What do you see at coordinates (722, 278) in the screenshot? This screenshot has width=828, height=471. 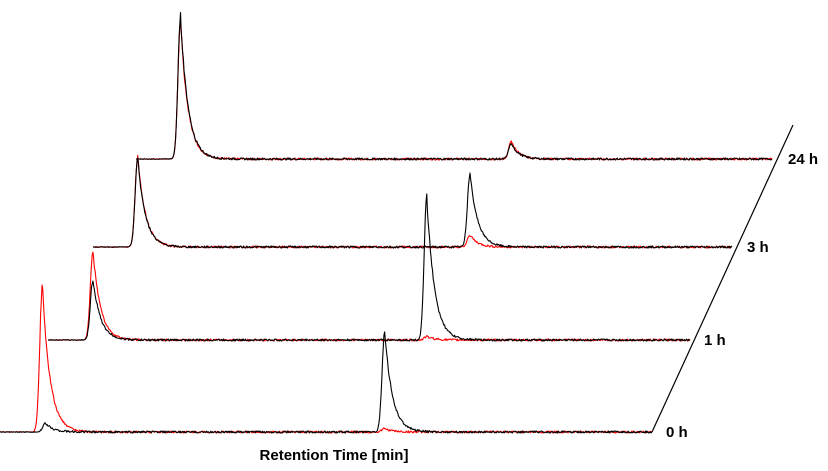 I see `depth-axis-line` at bounding box center [722, 278].